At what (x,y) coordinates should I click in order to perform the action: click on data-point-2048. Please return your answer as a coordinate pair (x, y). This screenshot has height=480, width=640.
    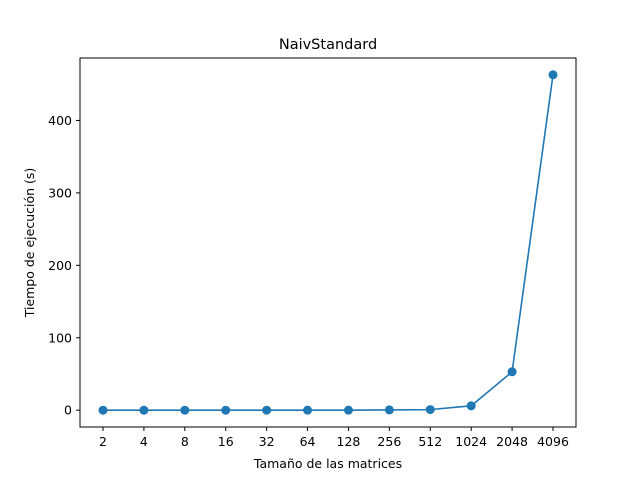
    Looking at the image, I should click on (512, 372).